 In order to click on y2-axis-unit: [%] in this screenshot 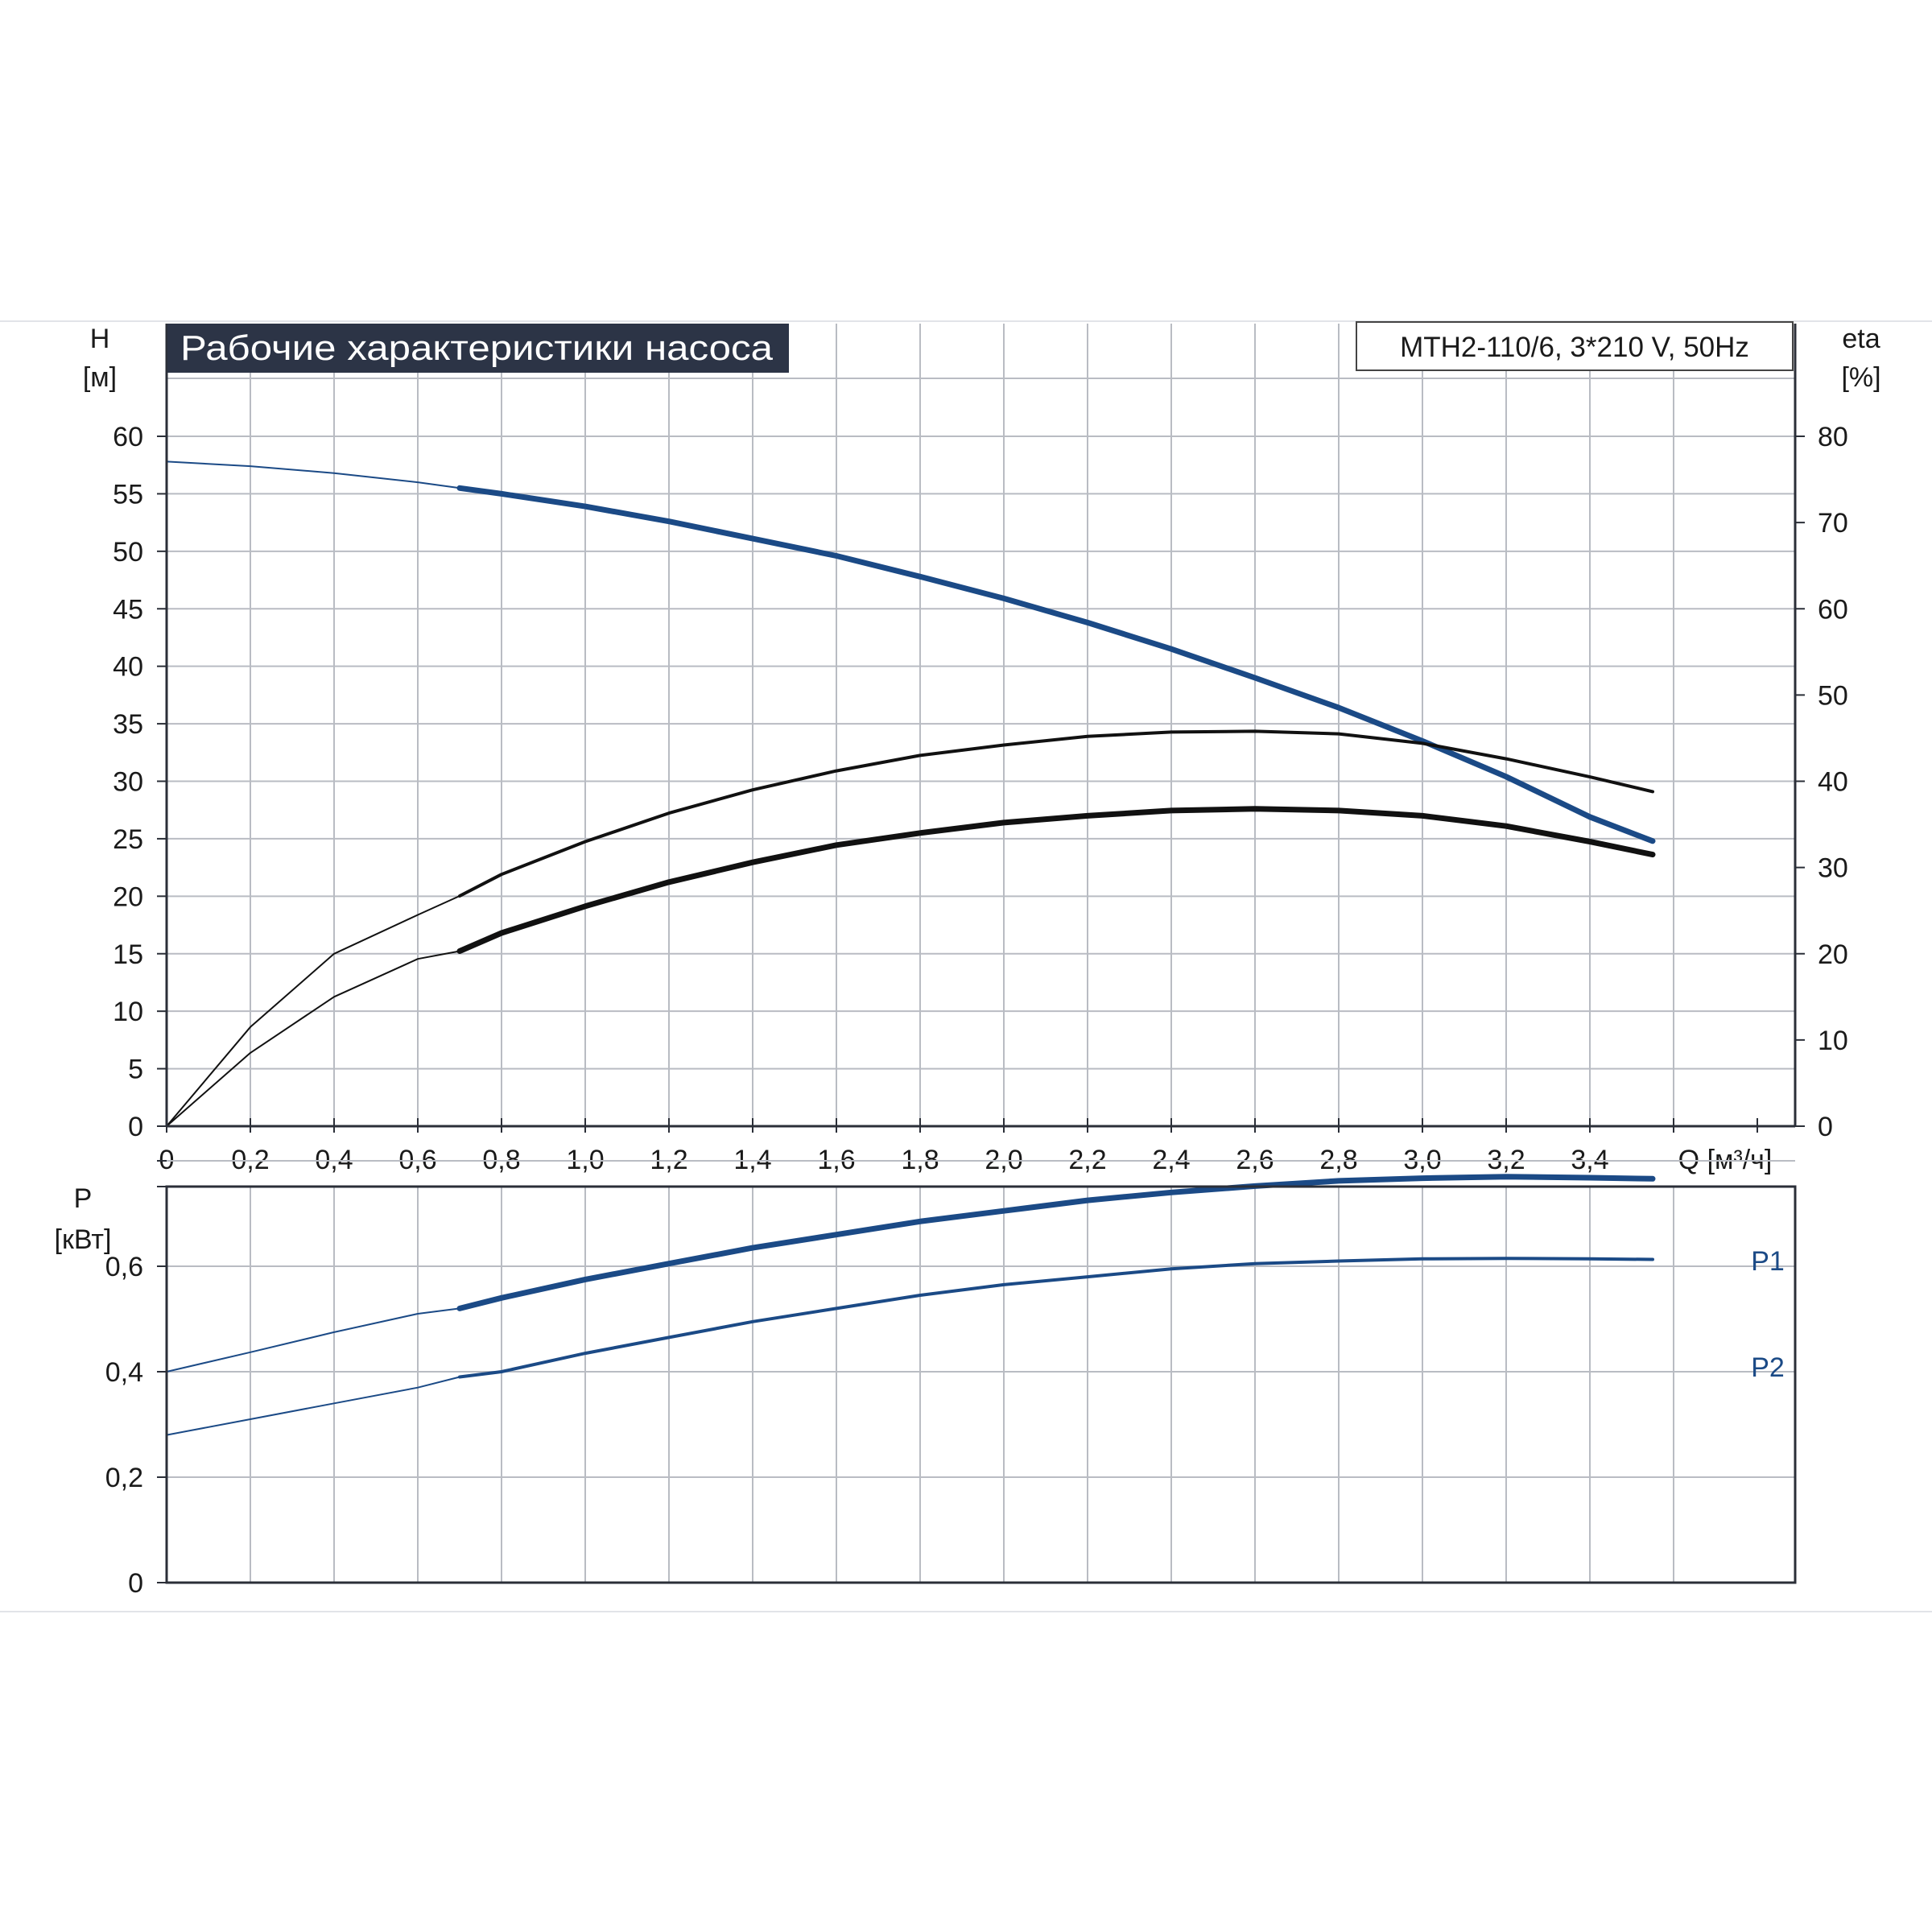, I will do `click(1860, 377)`.